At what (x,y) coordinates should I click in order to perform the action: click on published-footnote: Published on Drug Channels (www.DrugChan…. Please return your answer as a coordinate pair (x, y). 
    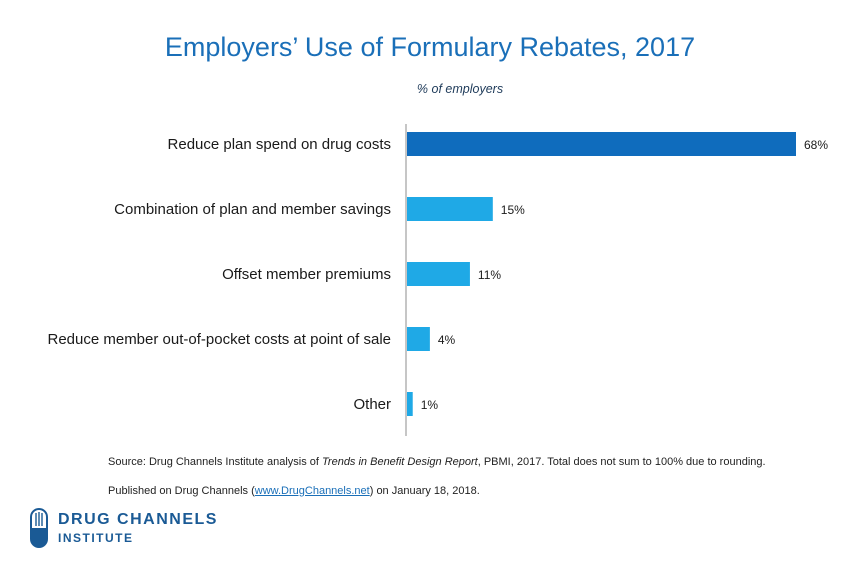
    Looking at the image, I should click on (294, 491).